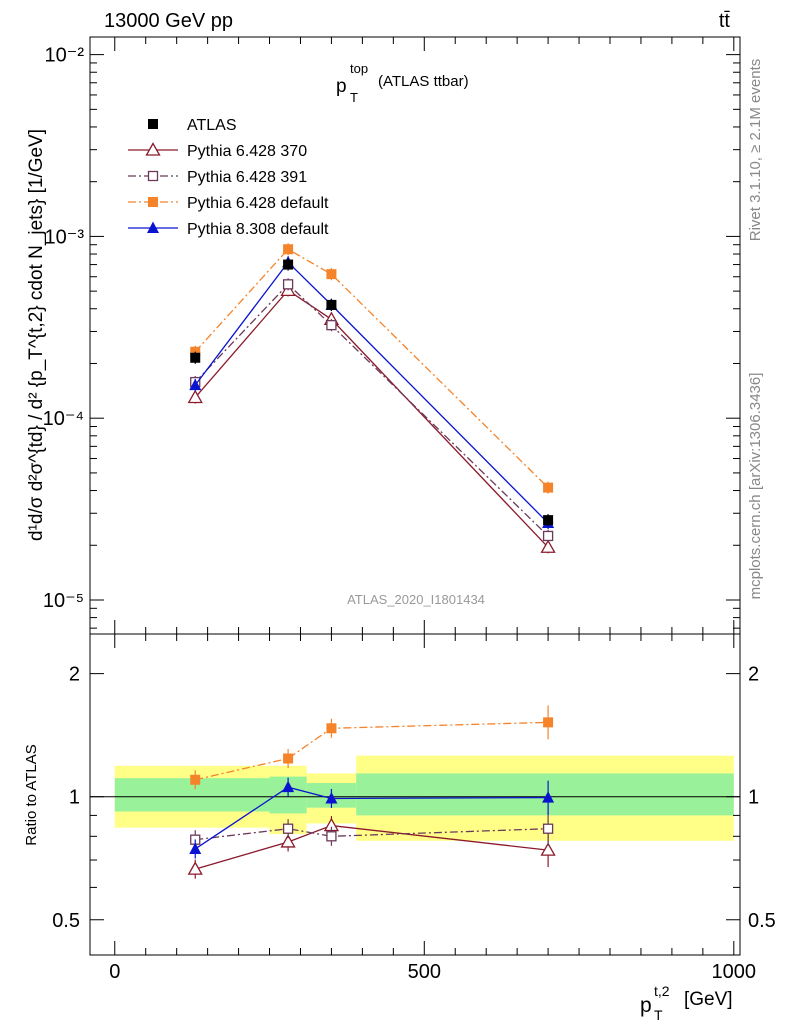 This screenshot has height=1024, width=786. What do you see at coordinates (416, 599) in the screenshot?
I see `analysis-watermark: ATLAS_2020_I1801434` at bounding box center [416, 599].